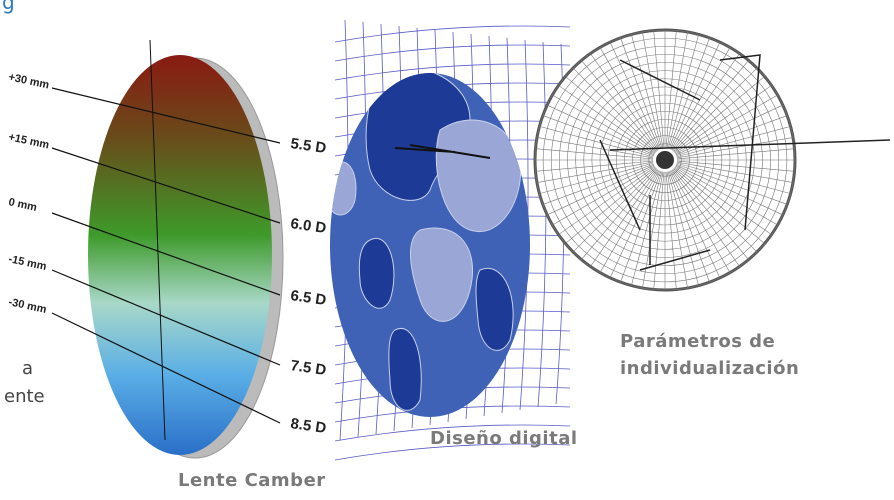  Describe the element at coordinates (308, 146) in the screenshot. I see `power-label: 5.5 D` at that location.